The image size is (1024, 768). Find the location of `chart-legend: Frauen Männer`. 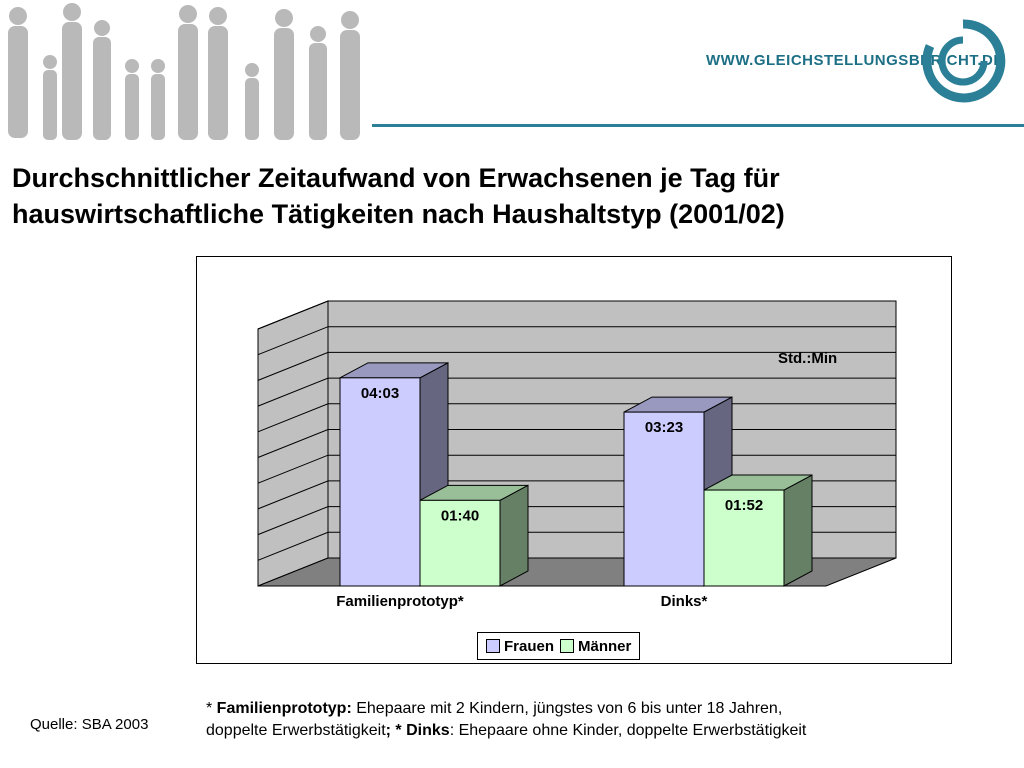

chart-legend: Frauen Männer is located at coordinates (559, 646).